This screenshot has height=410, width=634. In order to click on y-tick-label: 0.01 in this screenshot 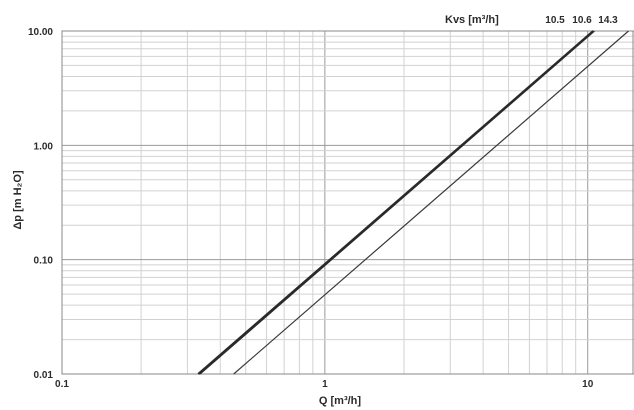, I will do `click(44, 375)`.